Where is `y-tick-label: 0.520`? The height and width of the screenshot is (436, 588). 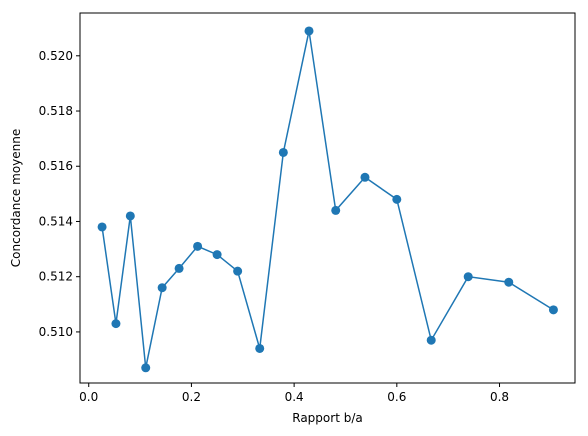
y-tick-label: 0.520 is located at coordinates (56, 56).